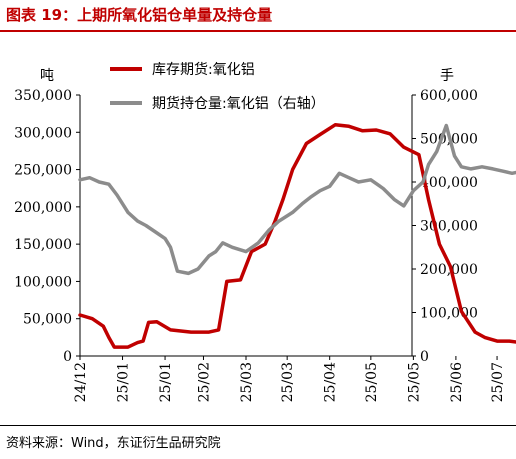 This screenshot has height=459, width=516. Describe the element at coordinates (47, 76) in the screenshot. I see `left-axis-unit: 吨` at that location.